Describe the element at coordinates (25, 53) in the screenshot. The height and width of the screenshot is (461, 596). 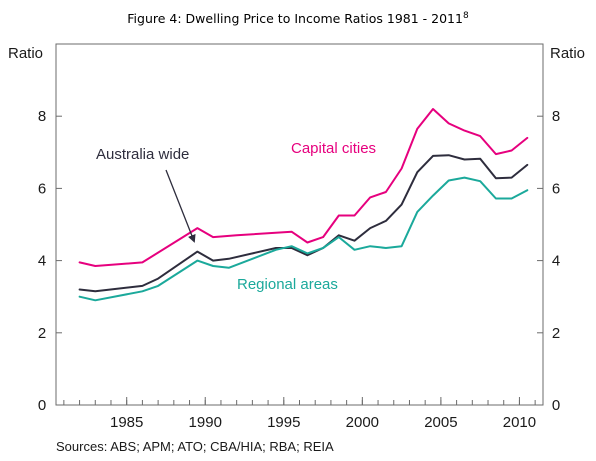
I see `y-unit-left: Ratio` at that location.